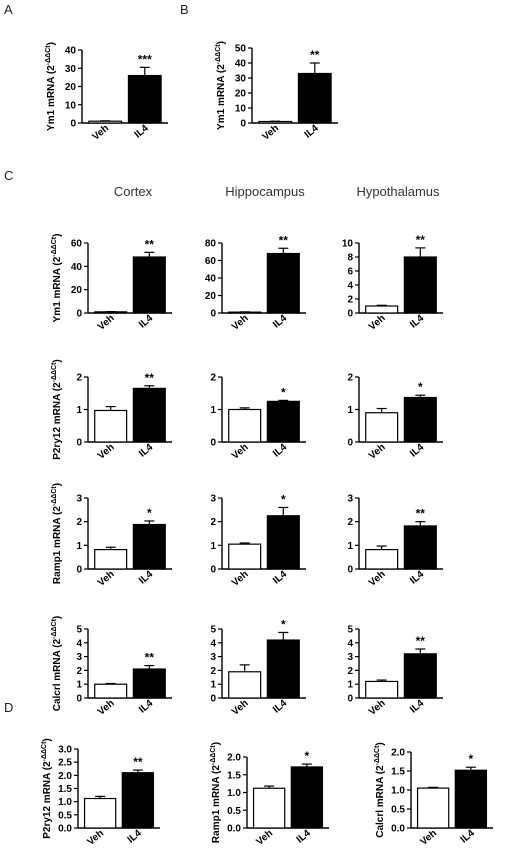  I want to click on chart-c-hippocampus-calcrl: 0 1 2 3 4 5 Veh * IL4, so click(258, 667).